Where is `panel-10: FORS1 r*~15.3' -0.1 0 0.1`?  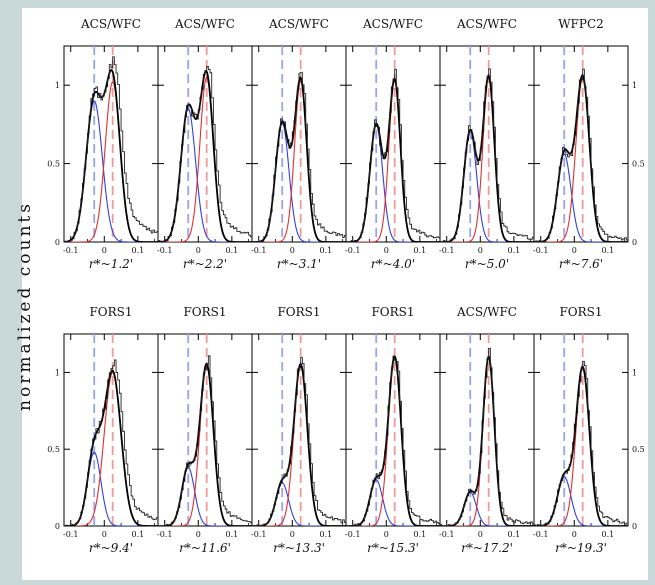 panel-10: FORS1 r*~15.3' -0.1 0 0.1 is located at coordinates (393, 430).